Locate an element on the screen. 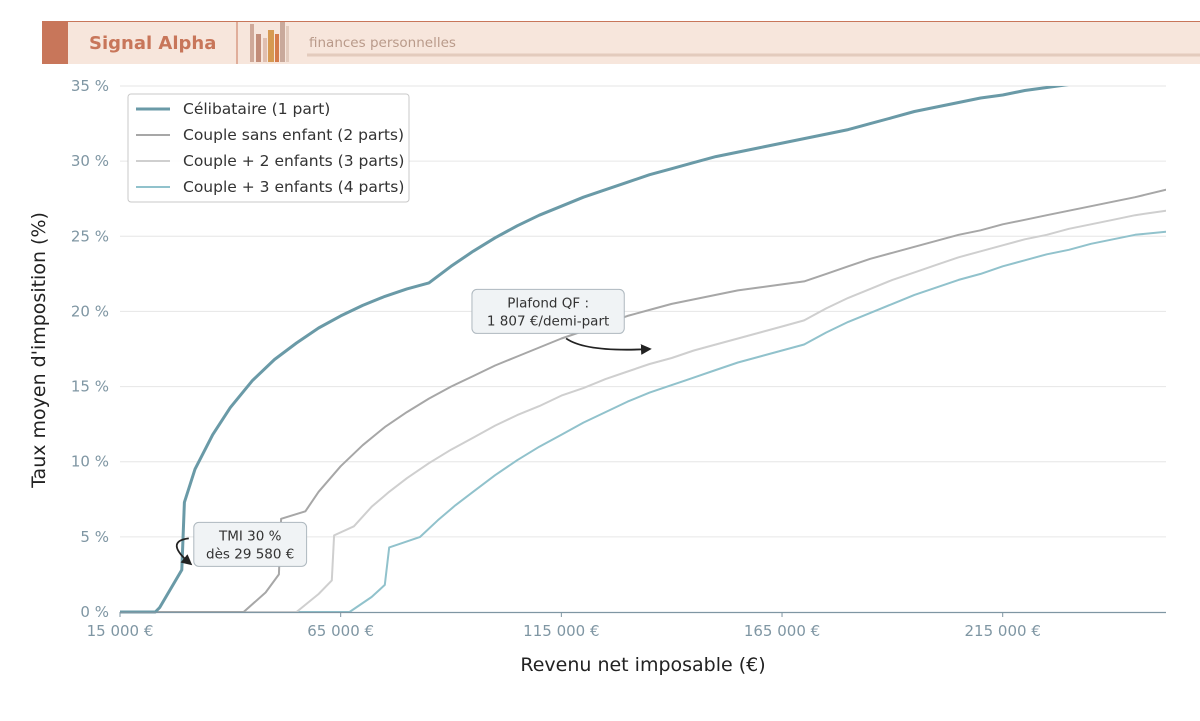  y-tick-label: 0 % is located at coordinates (94, 612).